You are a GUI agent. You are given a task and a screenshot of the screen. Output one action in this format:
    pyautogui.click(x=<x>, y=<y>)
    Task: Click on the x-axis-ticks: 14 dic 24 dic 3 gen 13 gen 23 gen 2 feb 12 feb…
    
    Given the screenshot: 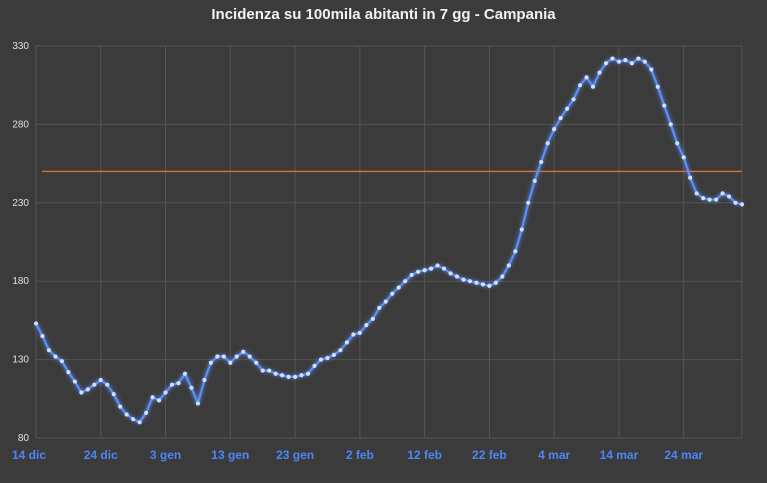 What is the action you would take?
    pyautogui.click(x=357, y=455)
    